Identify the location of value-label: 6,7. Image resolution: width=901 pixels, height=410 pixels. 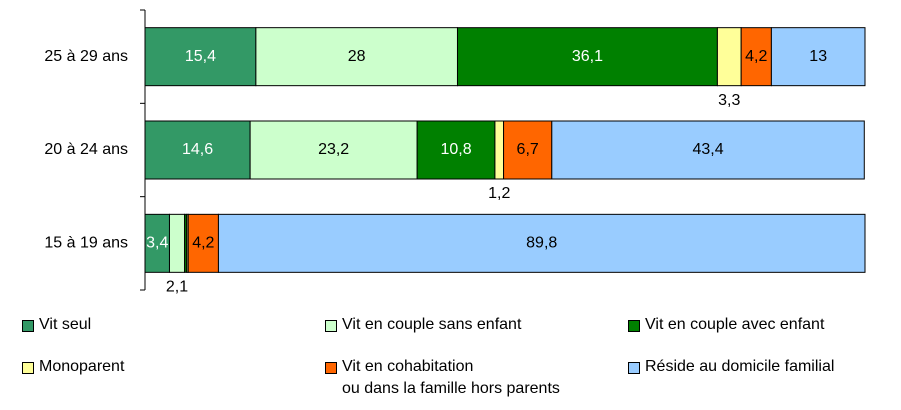
(528, 149).